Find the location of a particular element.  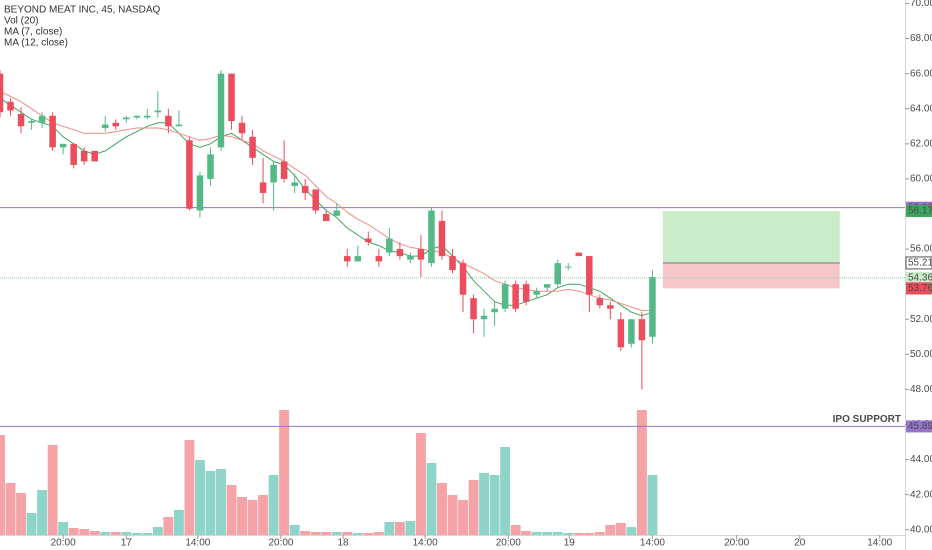

y-tick-label: 48.00 is located at coordinates (921, 389).